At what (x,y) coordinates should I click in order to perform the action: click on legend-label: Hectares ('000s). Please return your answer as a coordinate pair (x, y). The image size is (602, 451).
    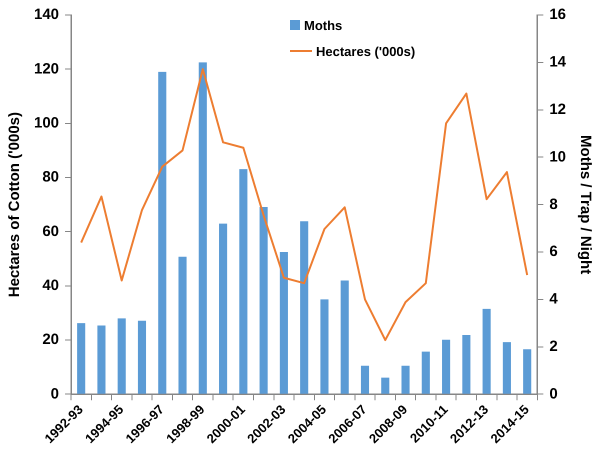
    Looking at the image, I should click on (366, 51).